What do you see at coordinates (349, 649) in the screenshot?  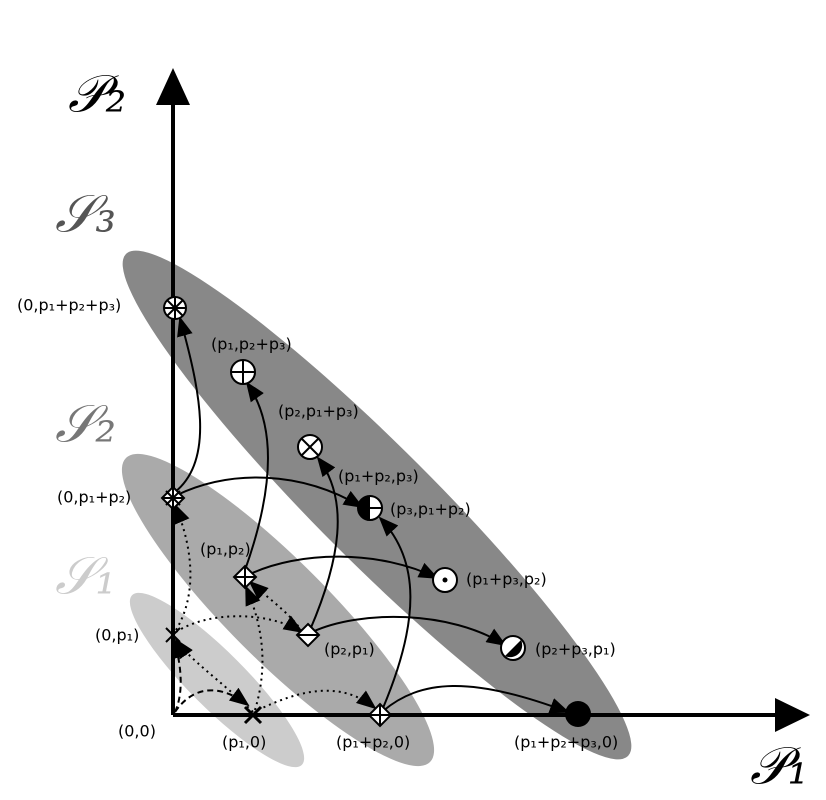 I see `node-label: (p₂,p₁)` at bounding box center [349, 649].